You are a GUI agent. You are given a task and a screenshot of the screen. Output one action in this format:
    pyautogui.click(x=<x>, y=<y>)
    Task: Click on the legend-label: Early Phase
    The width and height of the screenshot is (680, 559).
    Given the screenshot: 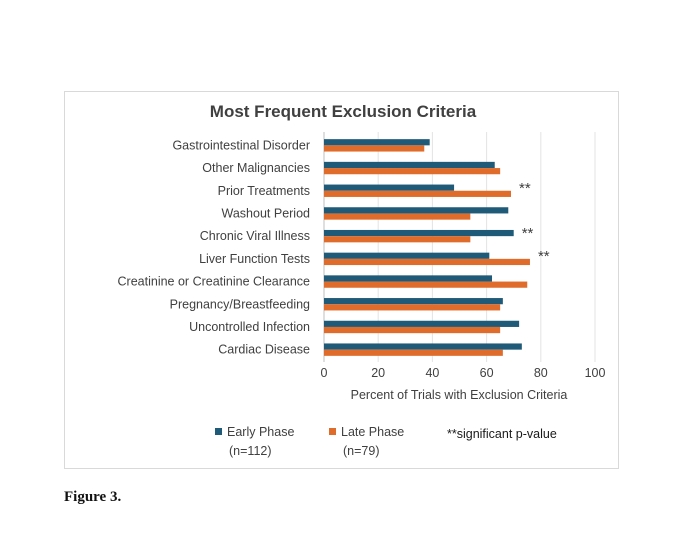 What is the action you would take?
    pyautogui.click(x=260, y=432)
    